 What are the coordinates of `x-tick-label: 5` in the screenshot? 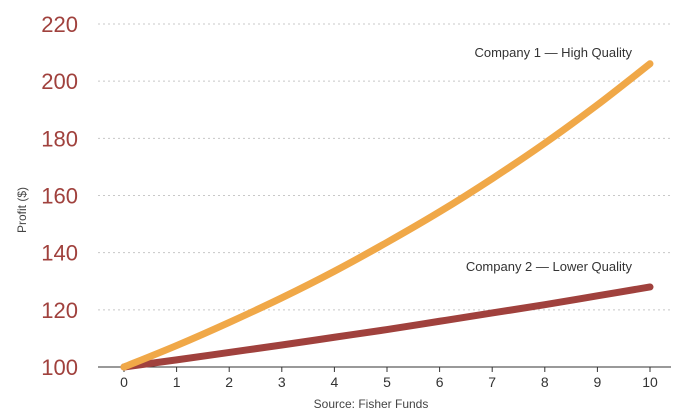 It's located at (387, 382).